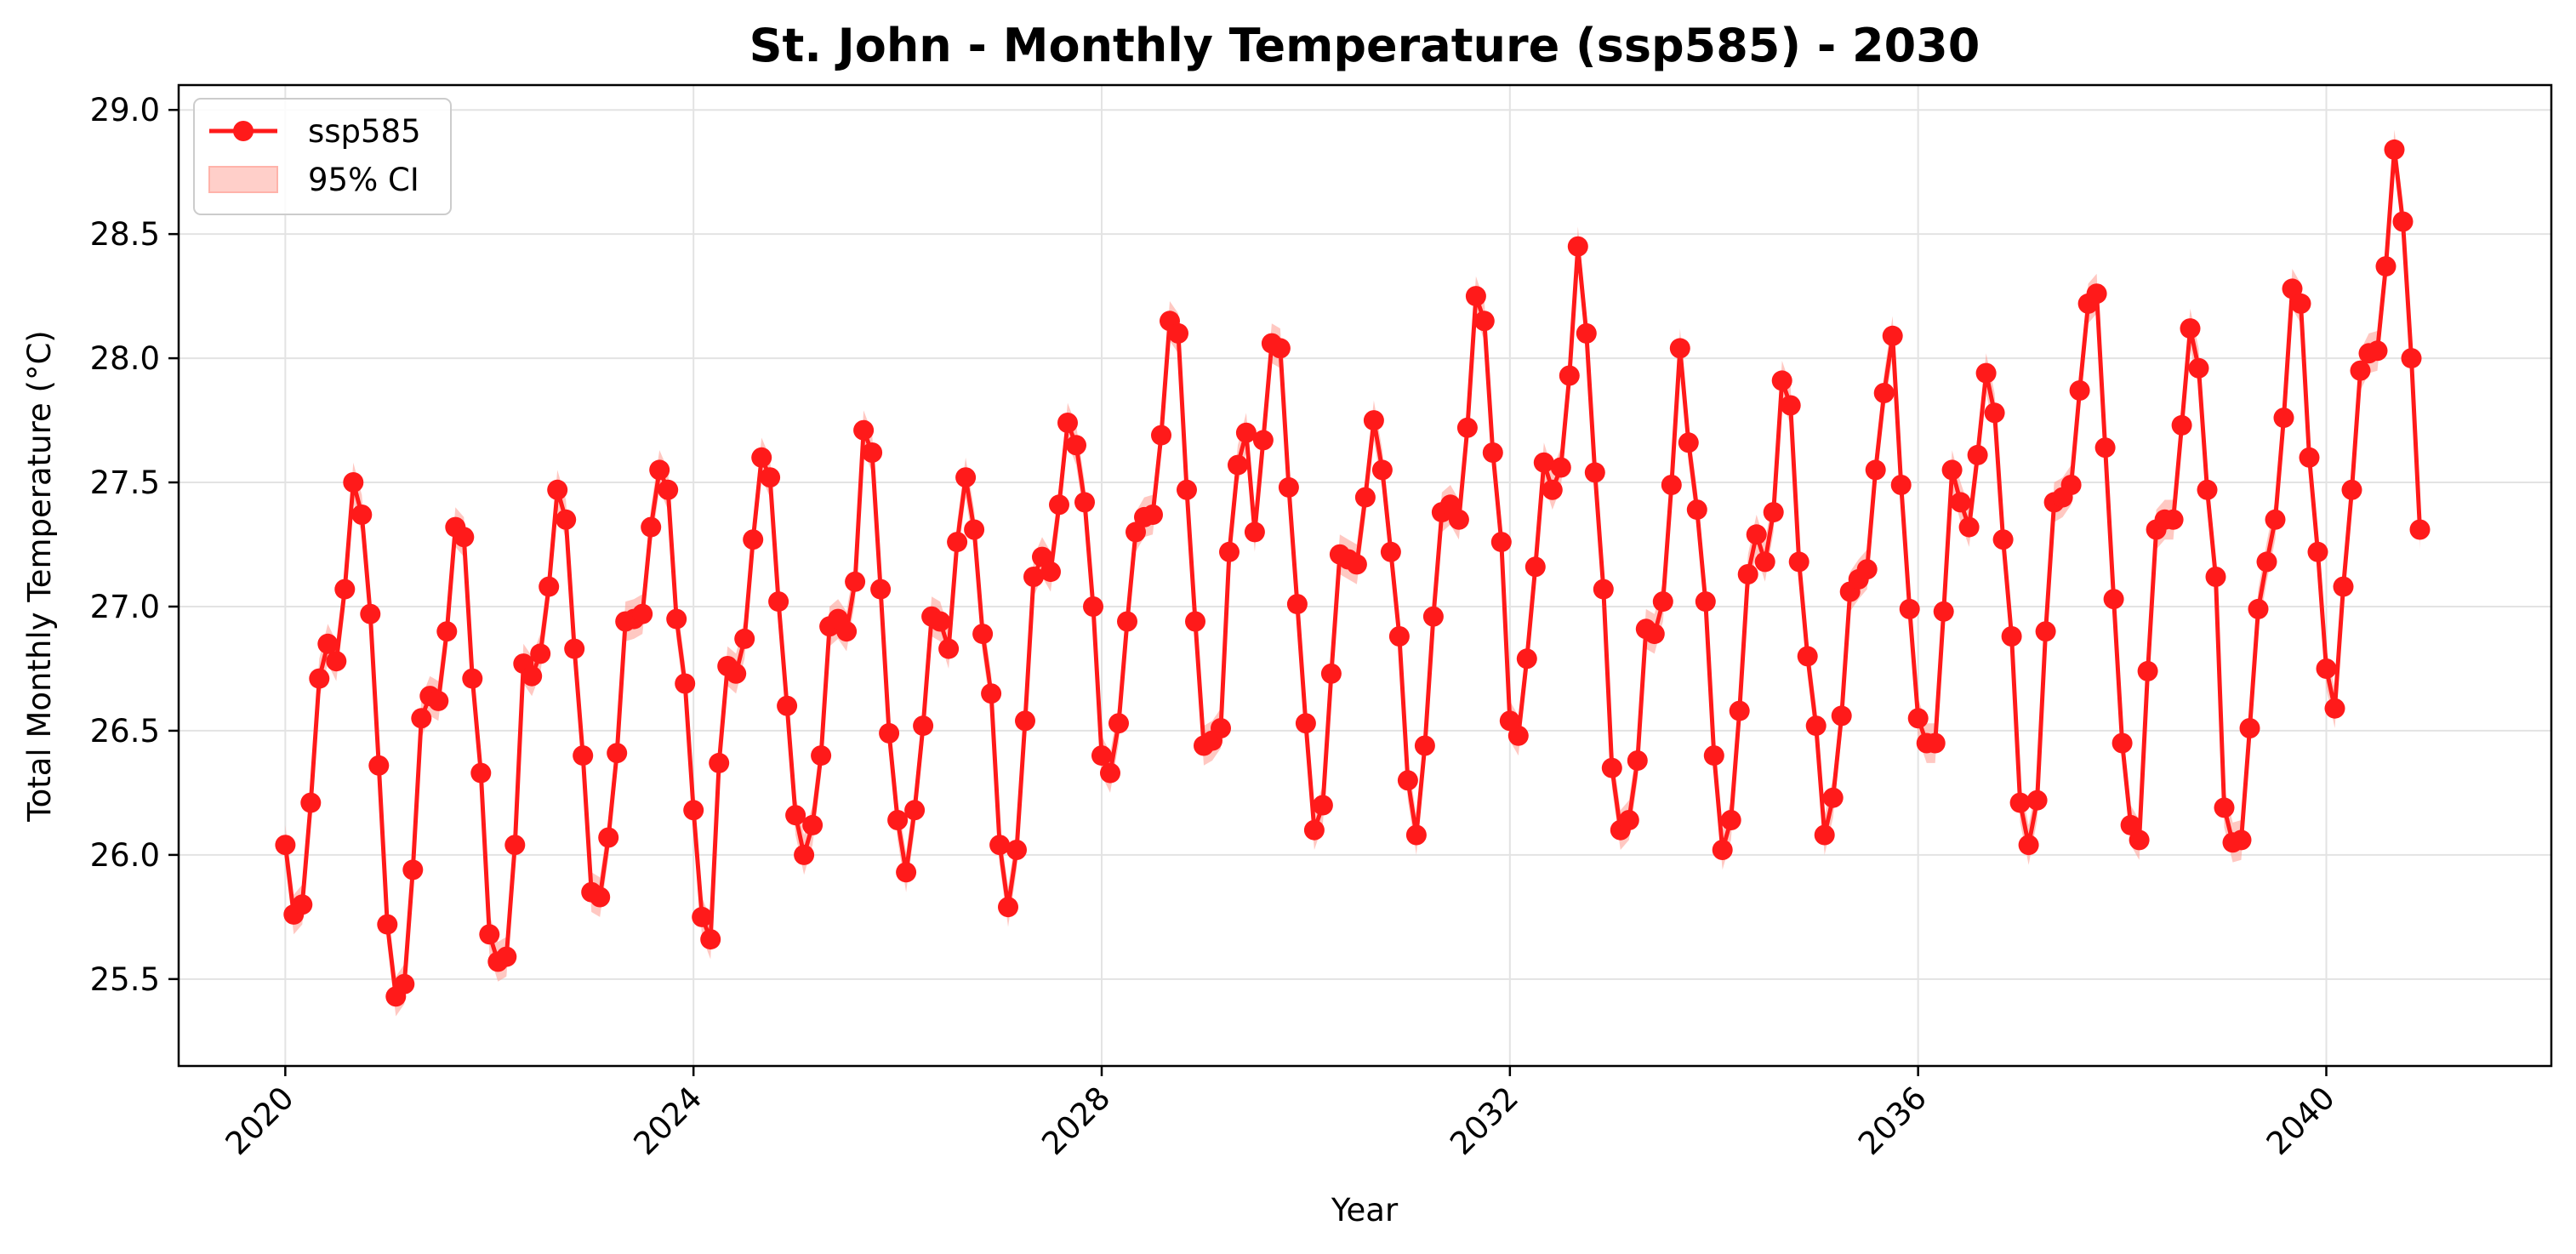  What do you see at coordinates (125, 110) in the screenshot?
I see `y-tick-label: 29.0` at bounding box center [125, 110].